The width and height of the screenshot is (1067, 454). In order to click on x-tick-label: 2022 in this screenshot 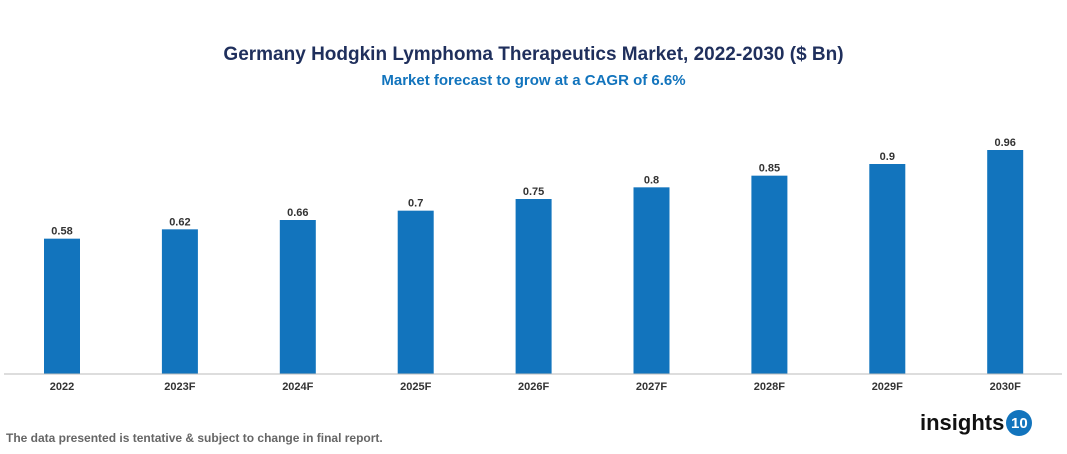, I will do `click(62, 387)`.